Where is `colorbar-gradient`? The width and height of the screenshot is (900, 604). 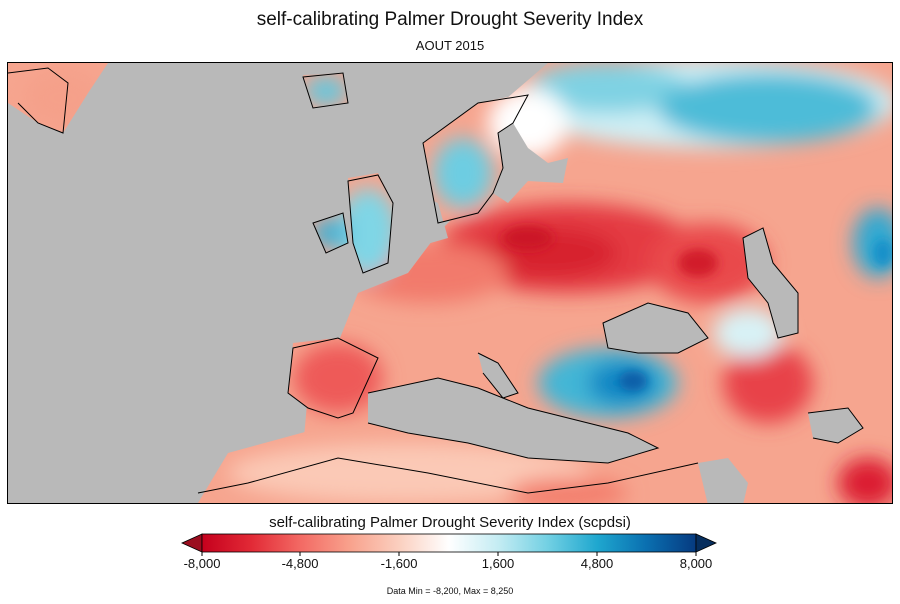
colorbar-gradient is located at coordinates (449, 543).